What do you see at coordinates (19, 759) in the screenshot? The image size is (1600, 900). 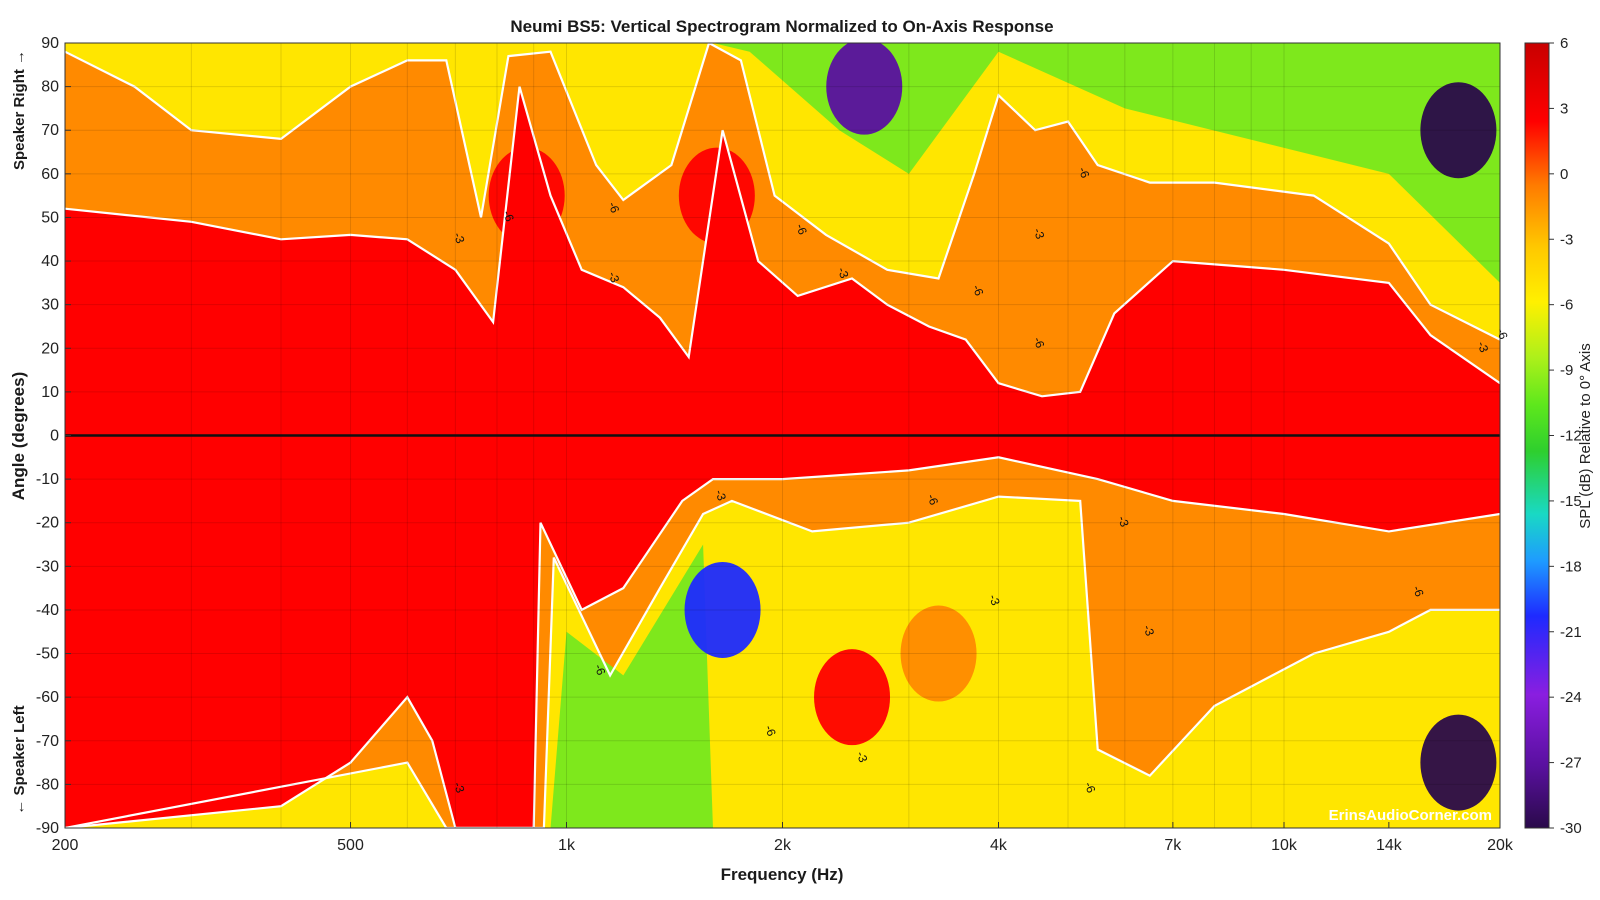 I see `speaker-left-label: ← Speaker Left` at bounding box center [19, 759].